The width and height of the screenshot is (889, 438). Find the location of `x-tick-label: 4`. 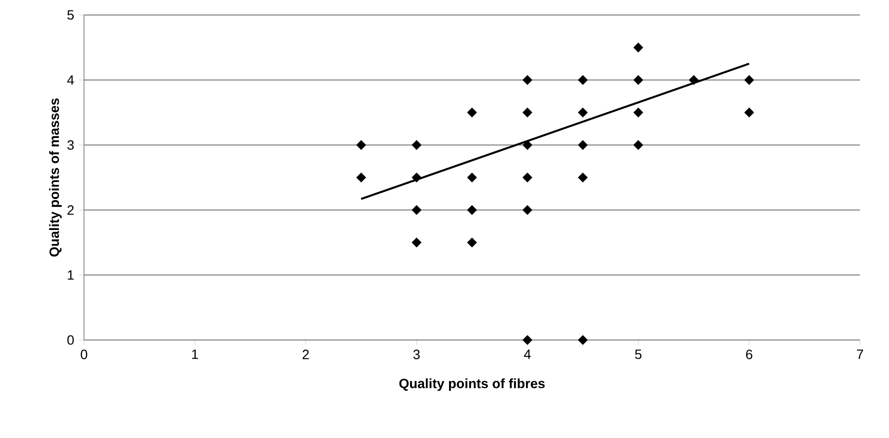

x-tick-label: 4 is located at coordinates (527, 354).